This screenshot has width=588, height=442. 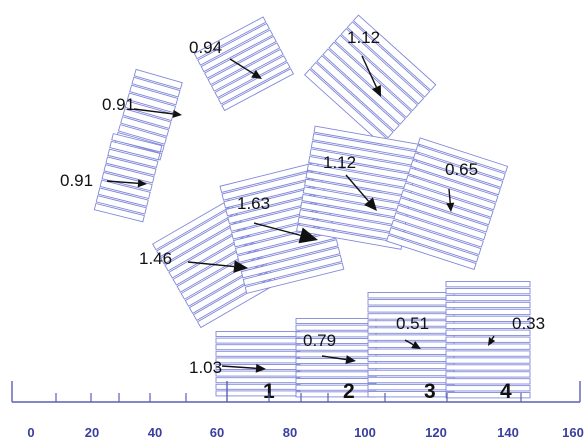 What do you see at coordinates (285, 233) in the screenshot?
I see `velocity-arrow-b6` at bounding box center [285, 233].